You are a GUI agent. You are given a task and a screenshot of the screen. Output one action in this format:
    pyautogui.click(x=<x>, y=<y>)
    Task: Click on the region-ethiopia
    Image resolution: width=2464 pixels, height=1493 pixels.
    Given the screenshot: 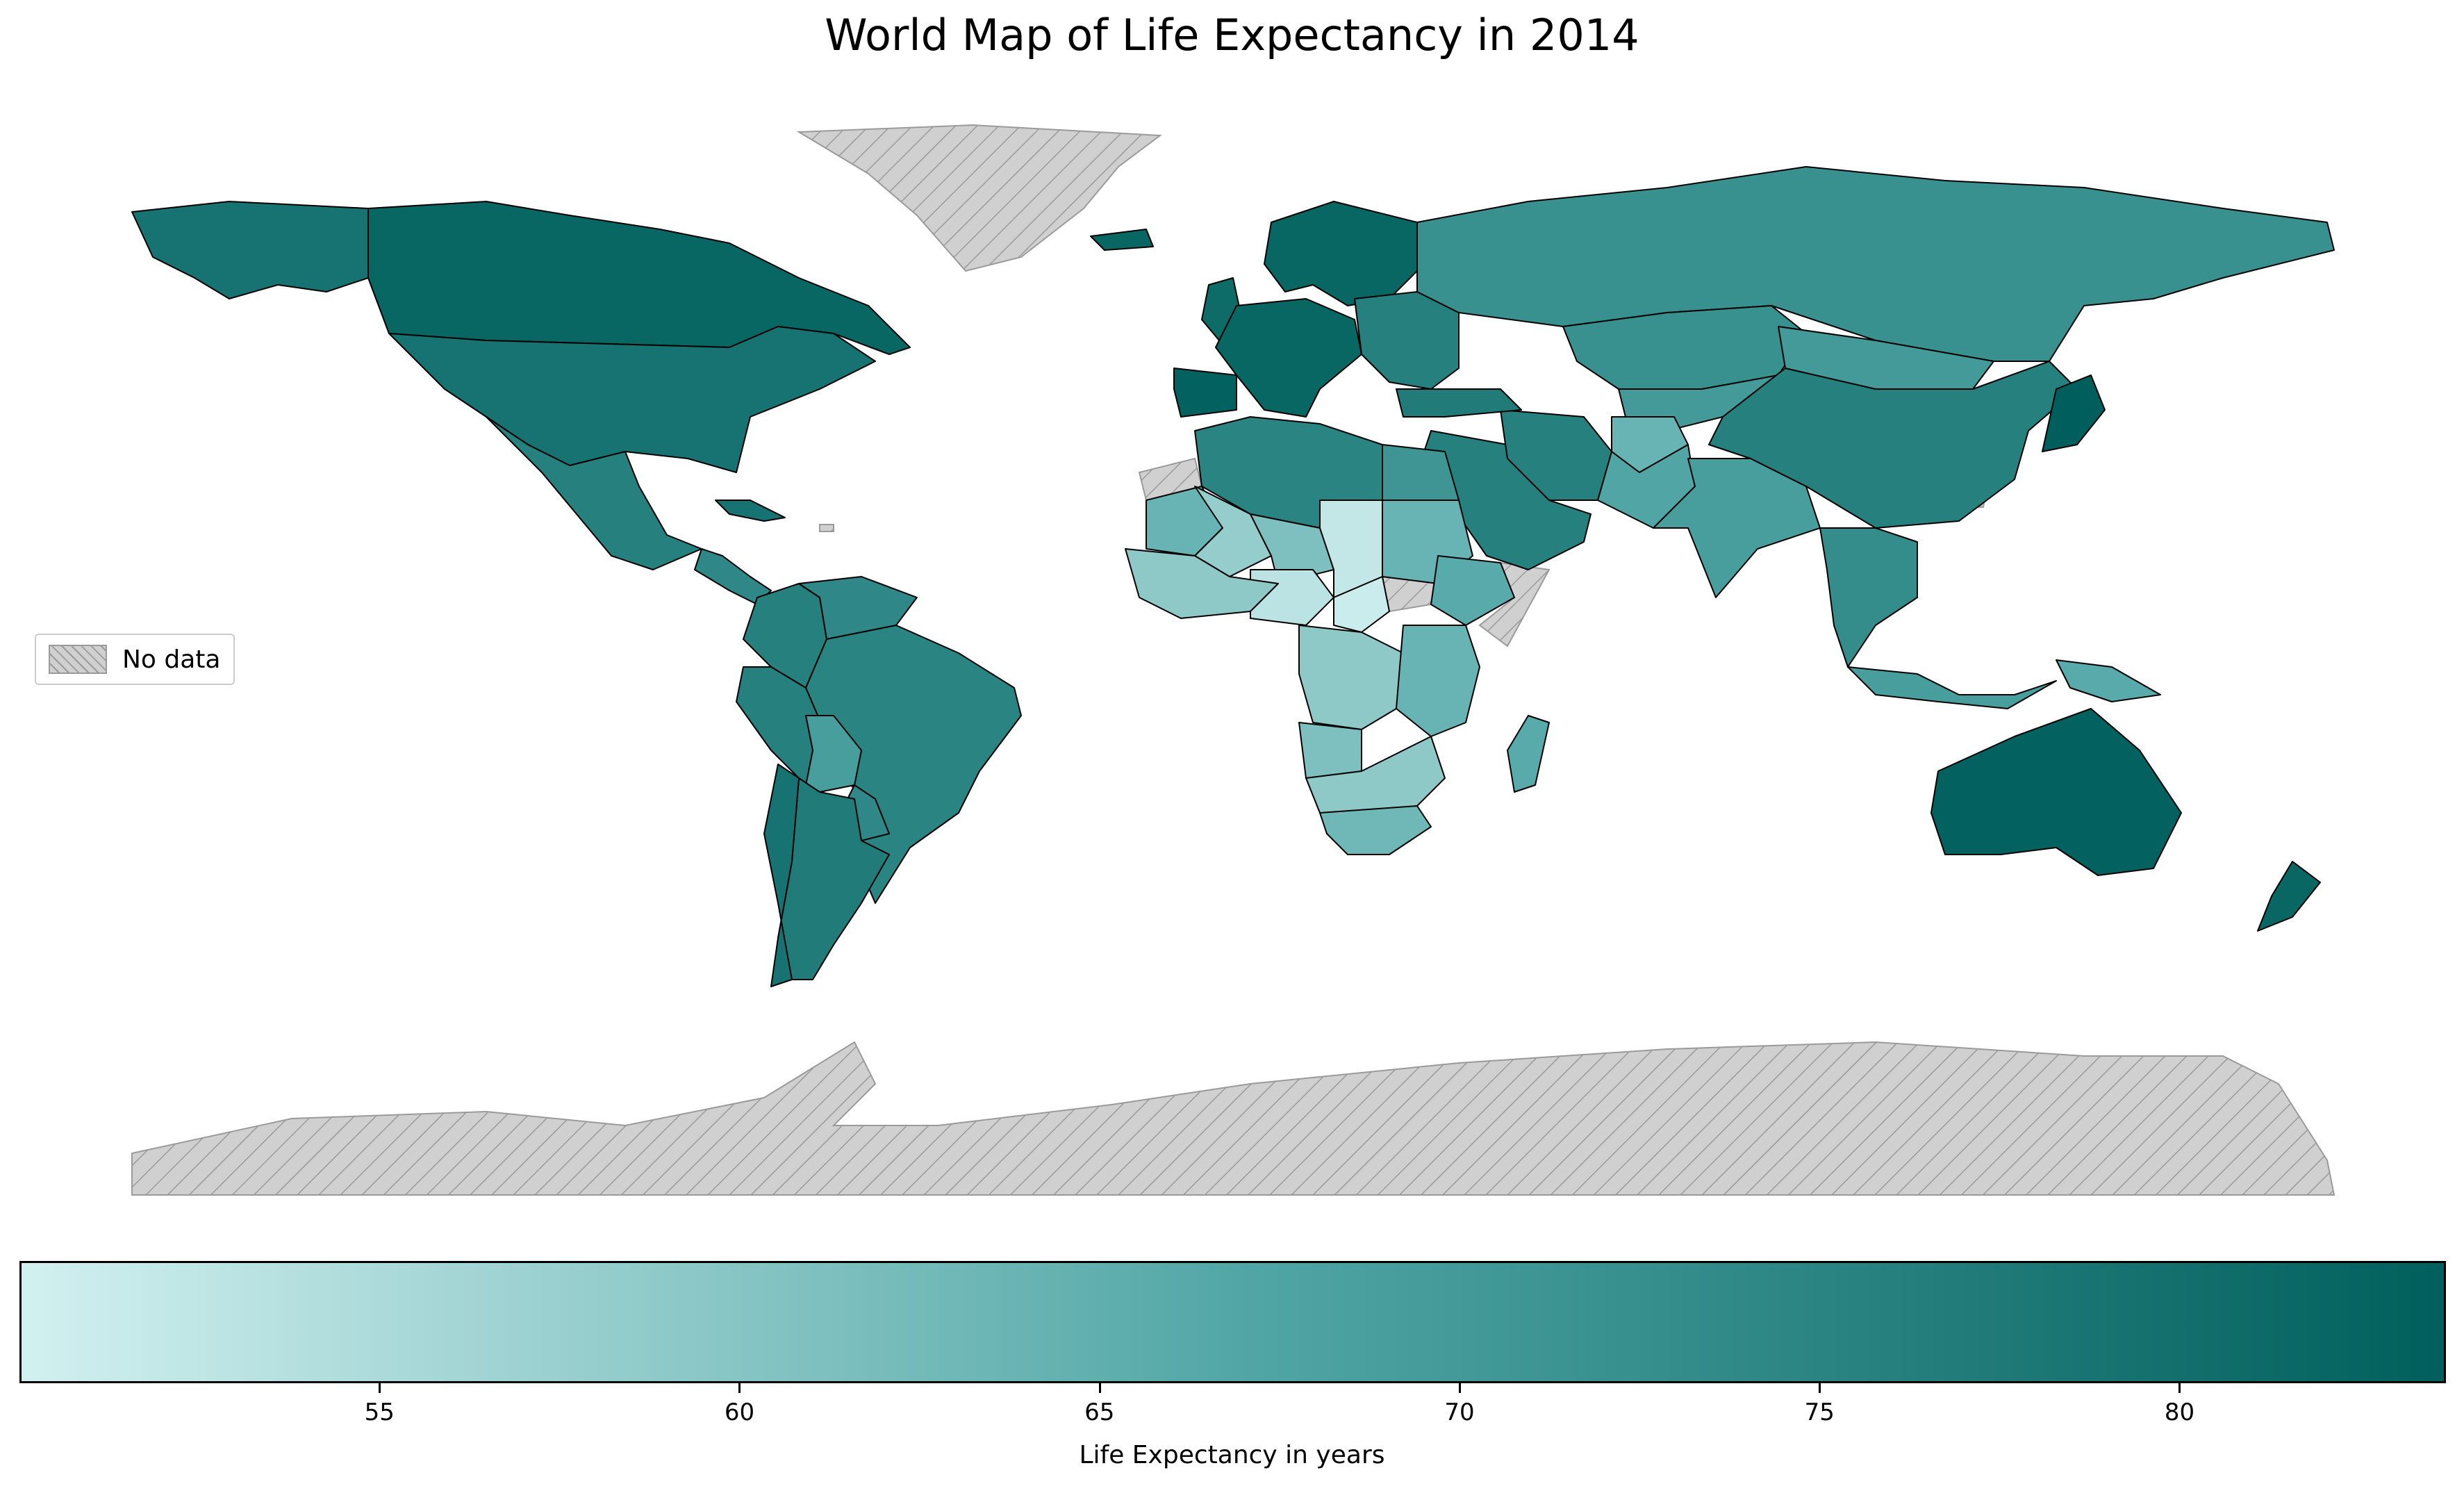 What is the action you would take?
    pyautogui.click(x=1472, y=590)
    